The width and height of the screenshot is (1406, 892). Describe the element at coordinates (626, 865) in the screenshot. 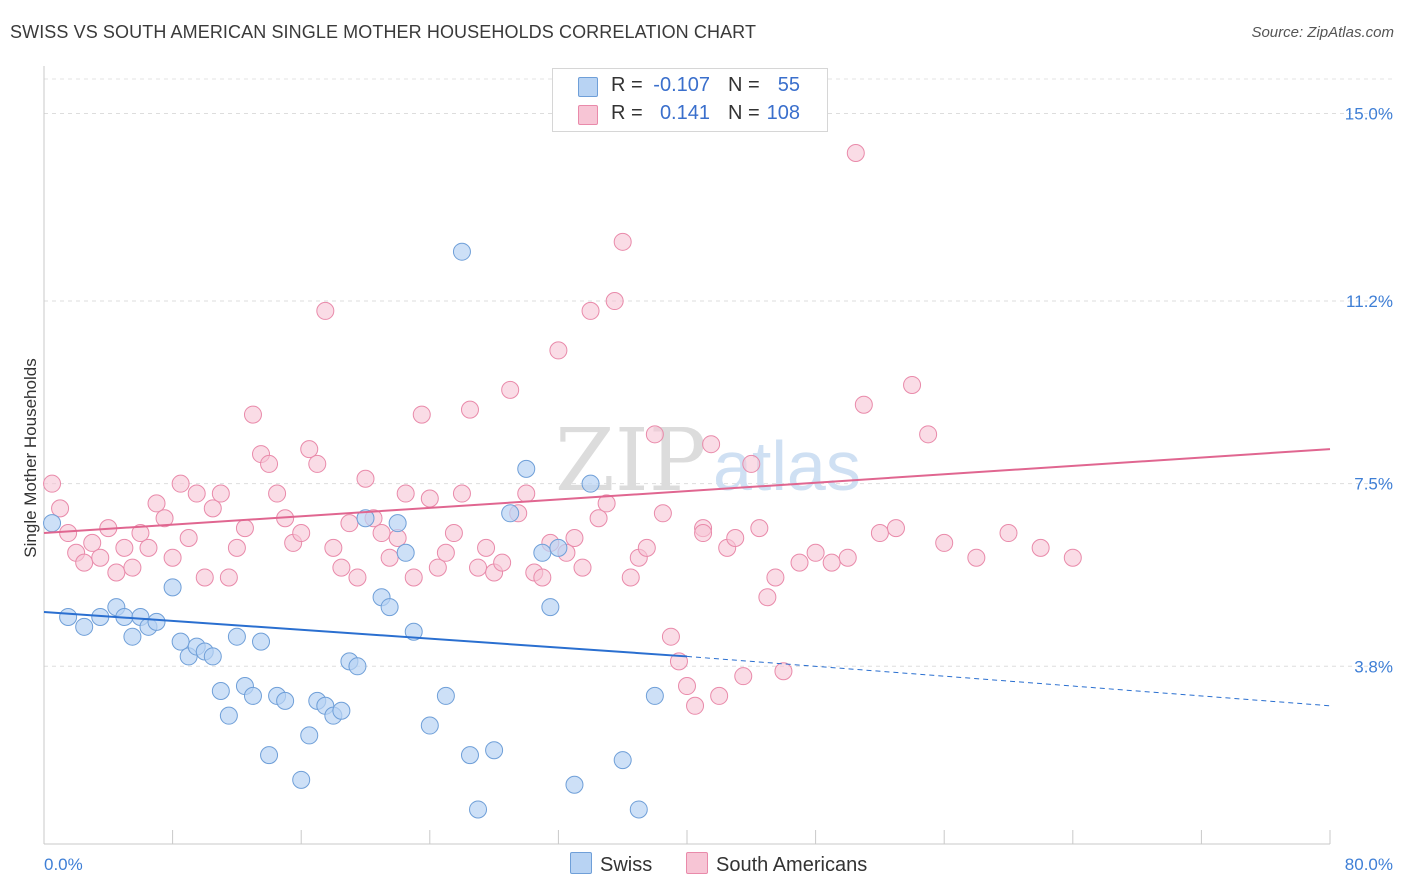

I see `swiss-legend-label: Swiss` at that location.